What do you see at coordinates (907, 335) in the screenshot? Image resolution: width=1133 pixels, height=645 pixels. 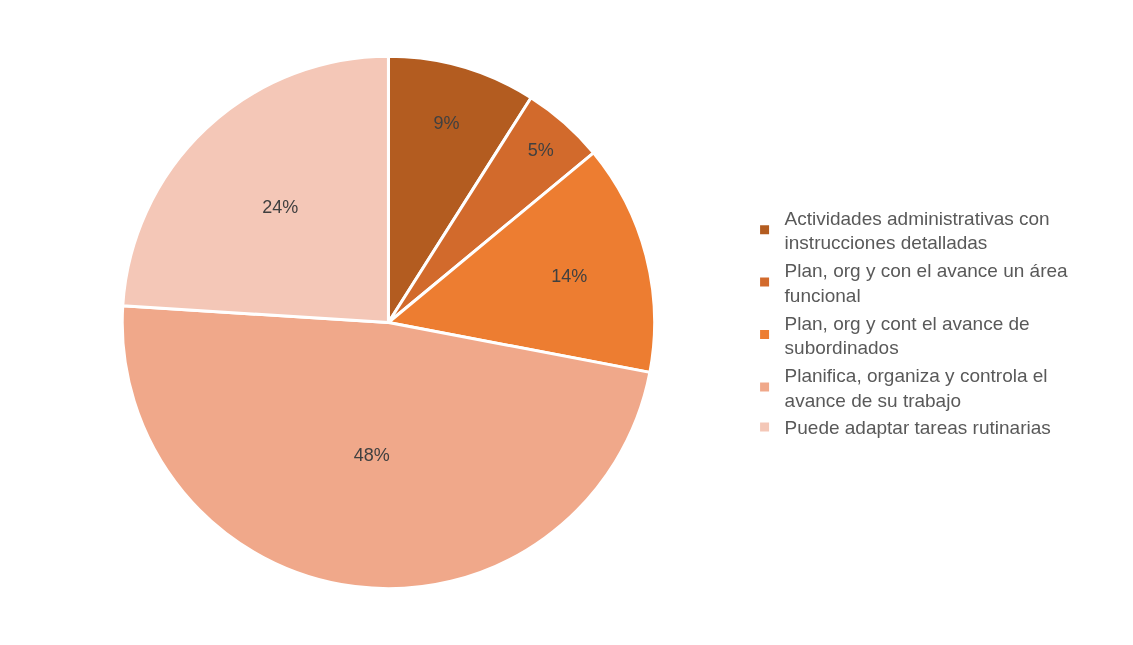 I see `legend-label: Plan, org y cont el avance de subordinados` at bounding box center [907, 335].